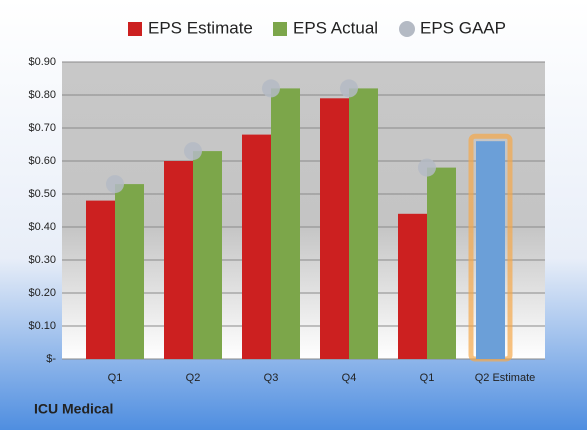  What do you see at coordinates (463, 27) in the screenshot?
I see `legend-label: EPS GAAP` at bounding box center [463, 27].